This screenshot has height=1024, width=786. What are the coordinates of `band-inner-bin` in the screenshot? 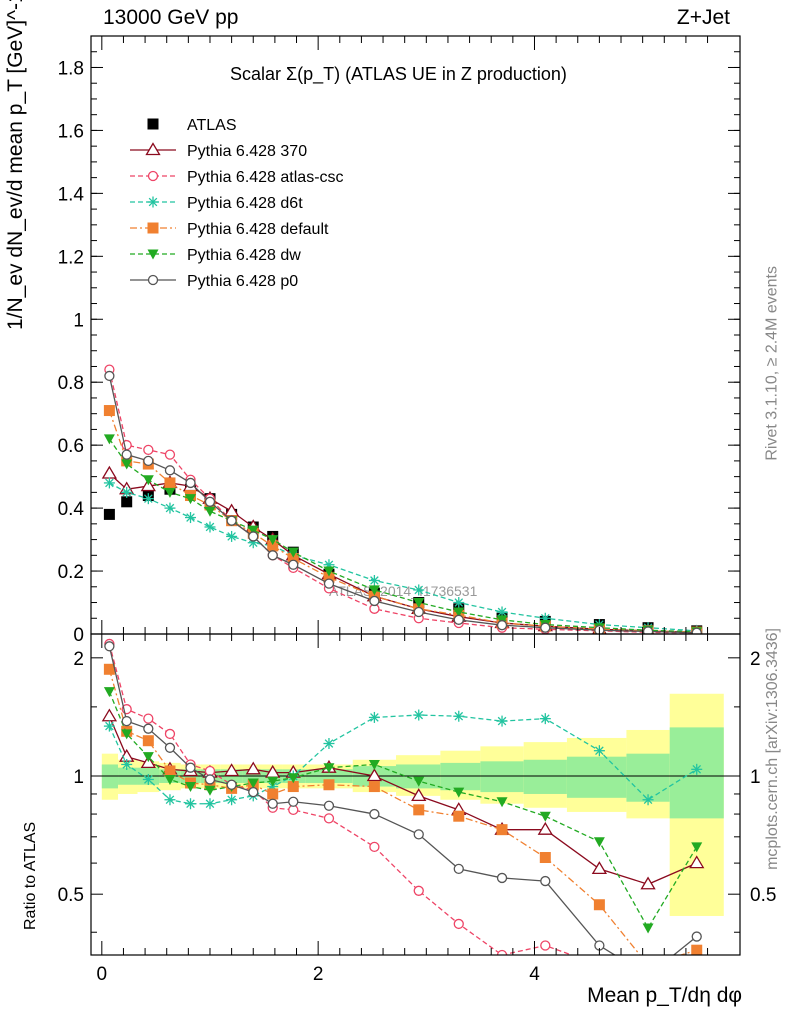 It's located at (502, 777).